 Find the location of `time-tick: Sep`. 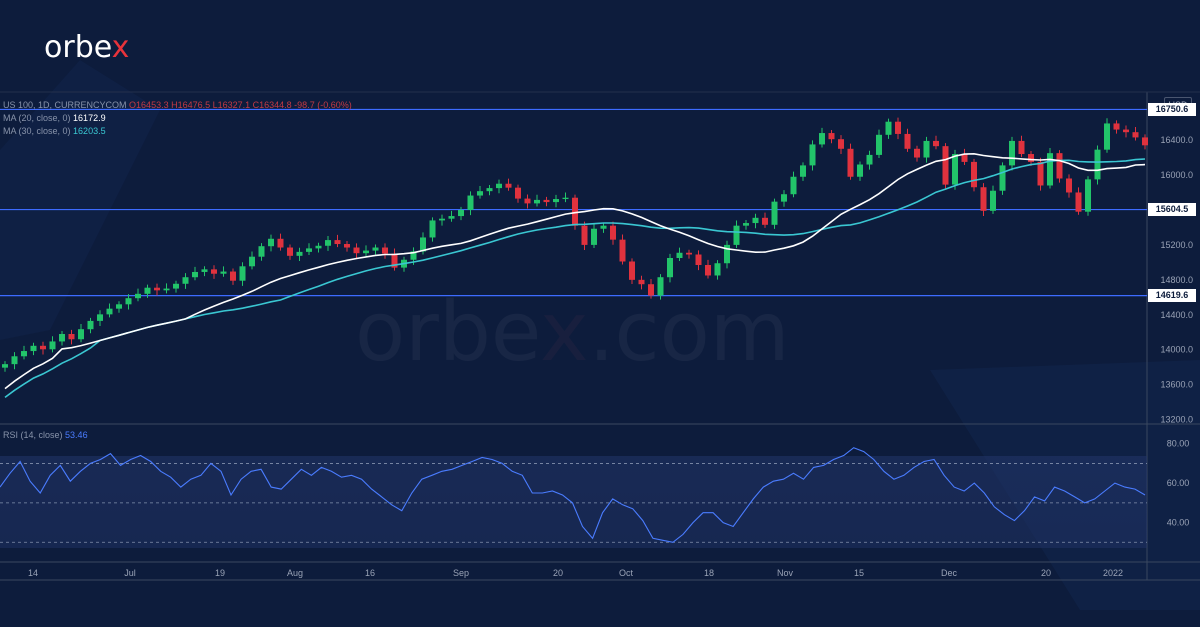

time-tick: Sep is located at coordinates (461, 573).